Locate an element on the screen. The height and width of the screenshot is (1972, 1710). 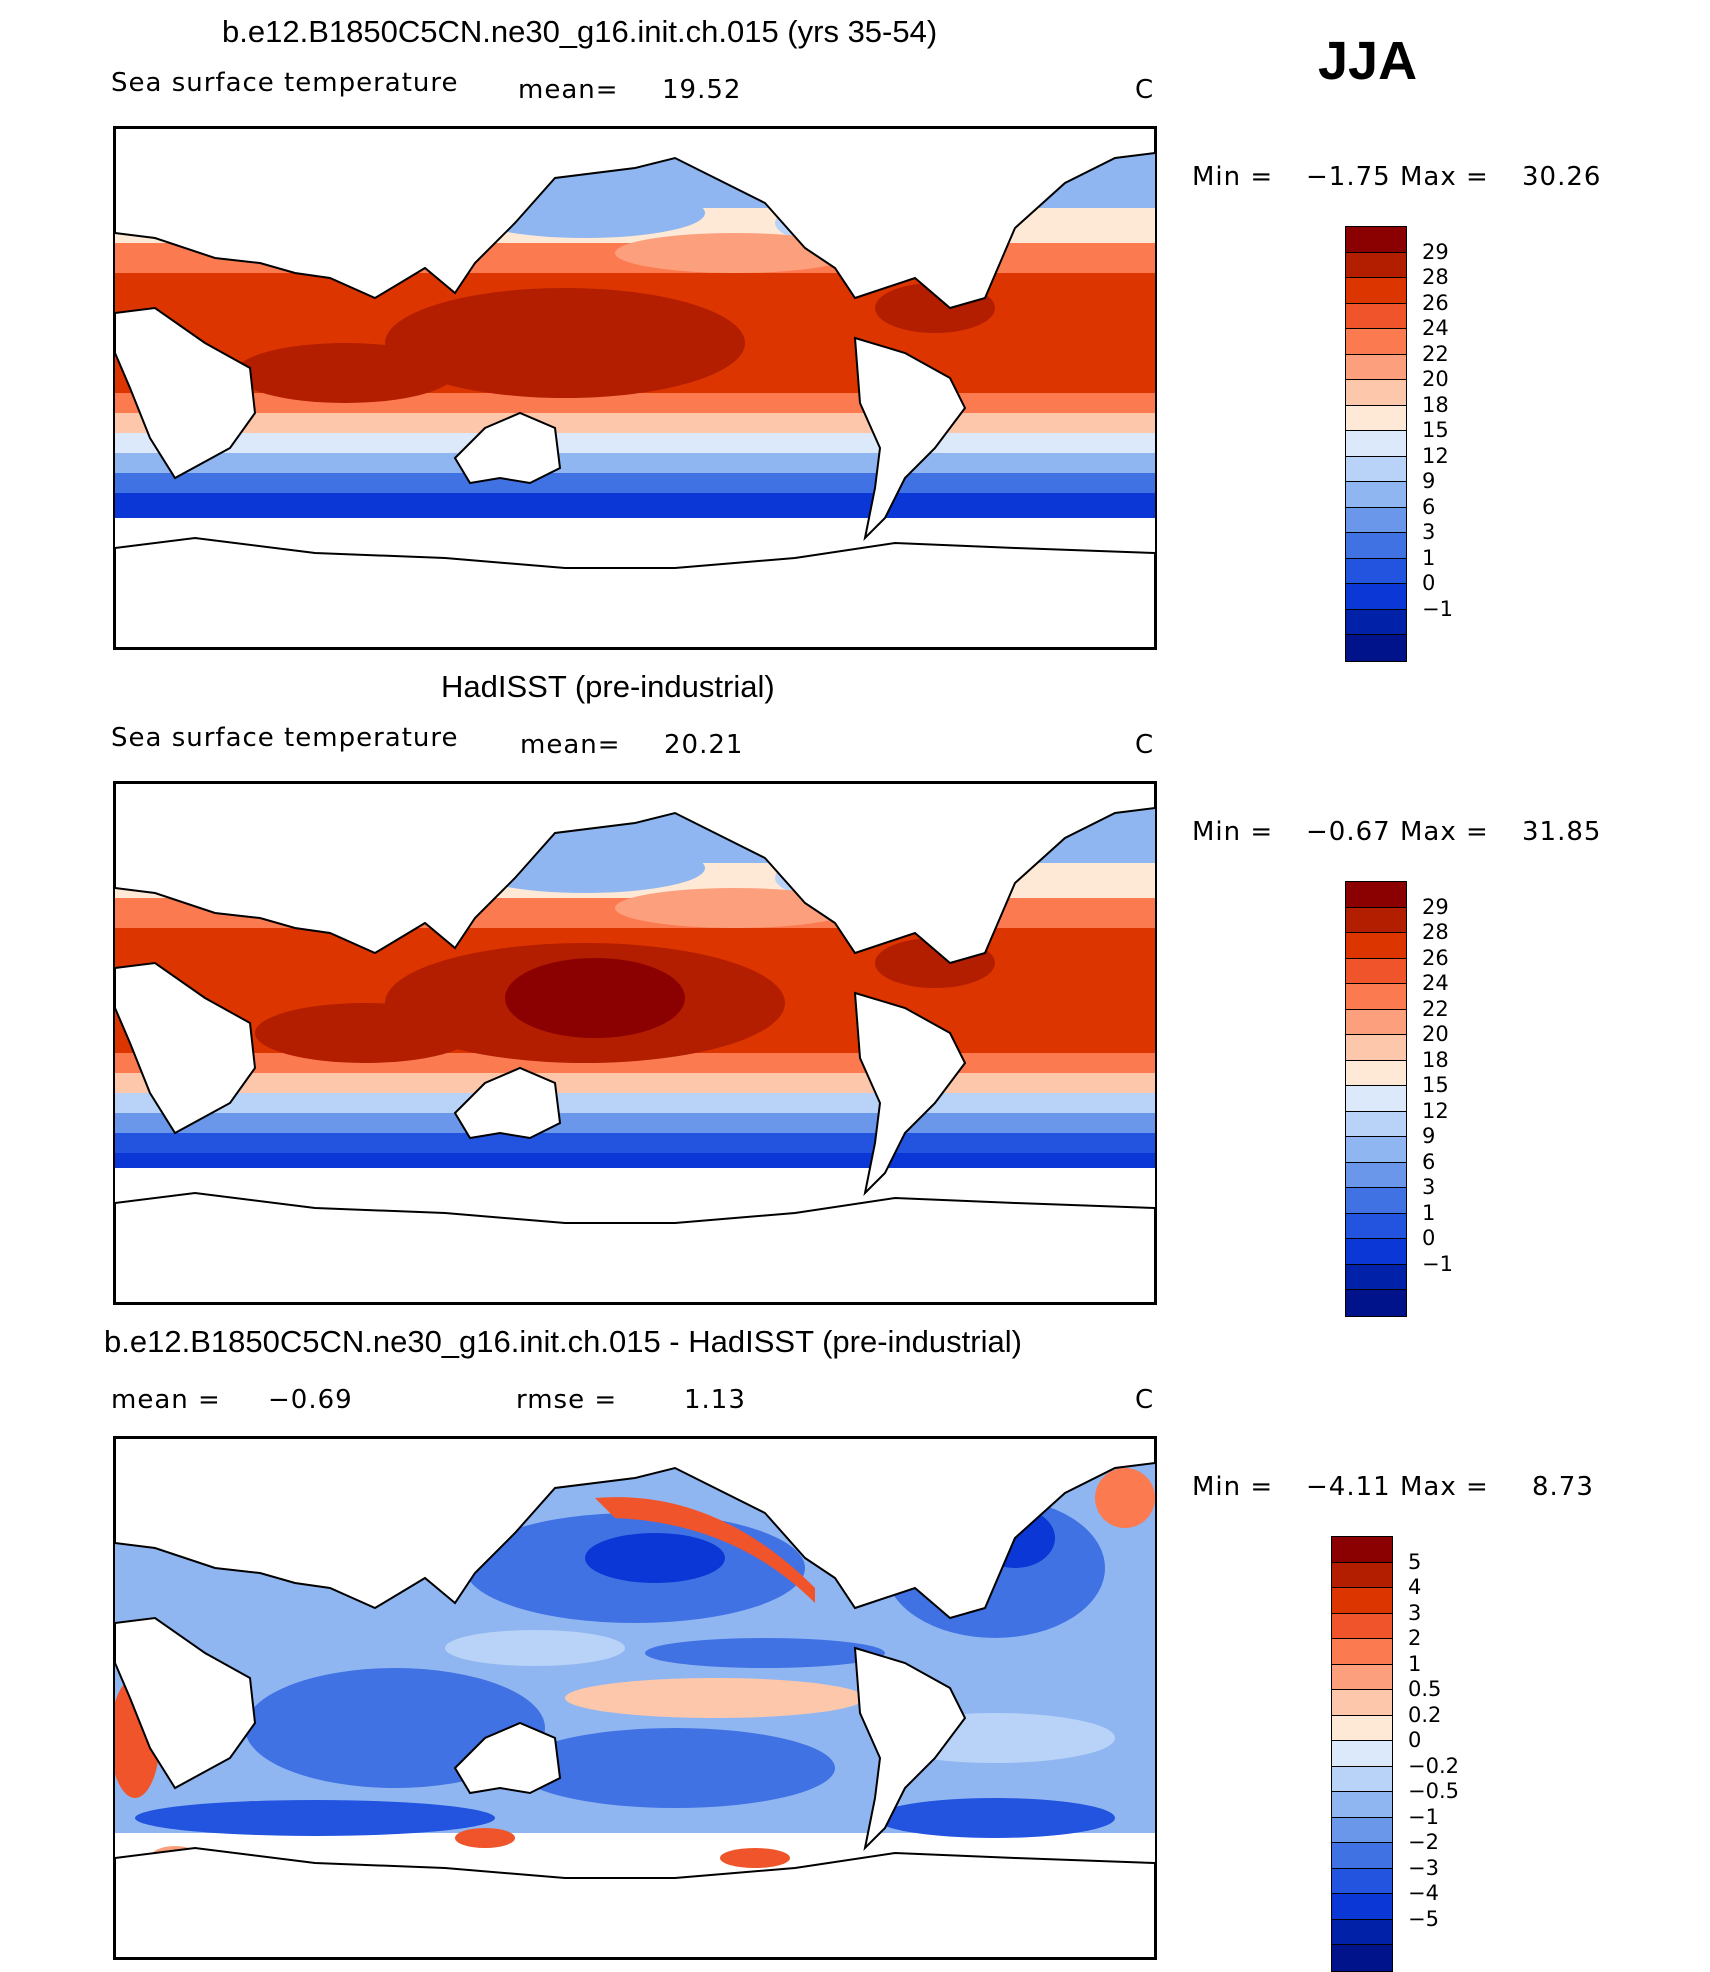
colorbar-label: 20 is located at coordinates (1435, 1034).